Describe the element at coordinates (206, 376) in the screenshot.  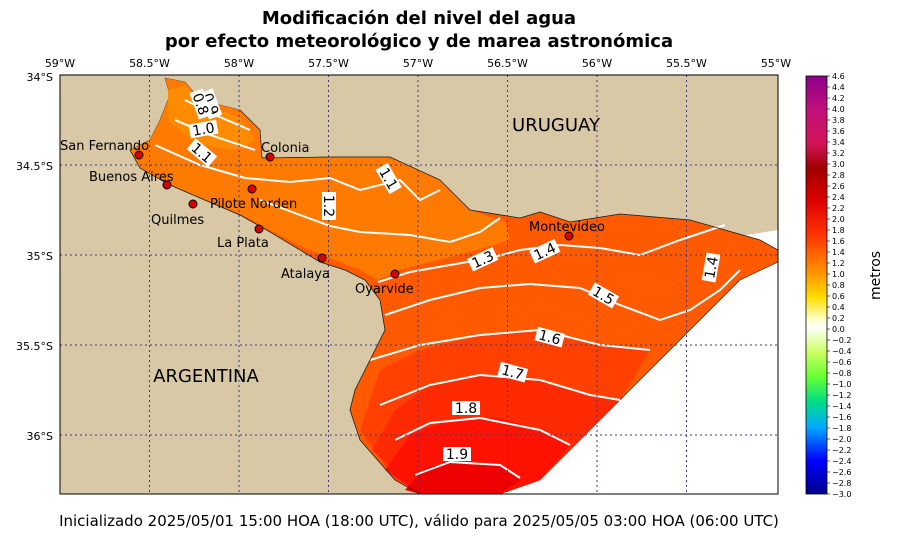
I see `region-label-argentina: ARGENTINA` at that location.